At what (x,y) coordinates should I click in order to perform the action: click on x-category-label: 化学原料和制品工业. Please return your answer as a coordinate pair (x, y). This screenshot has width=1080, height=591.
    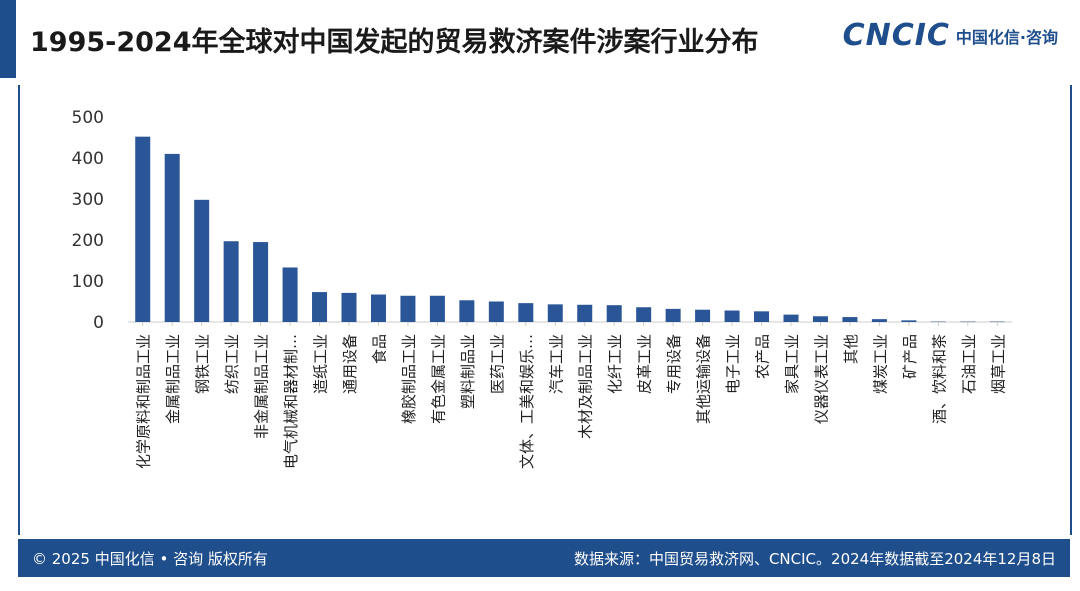
    Looking at the image, I should click on (144, 401).